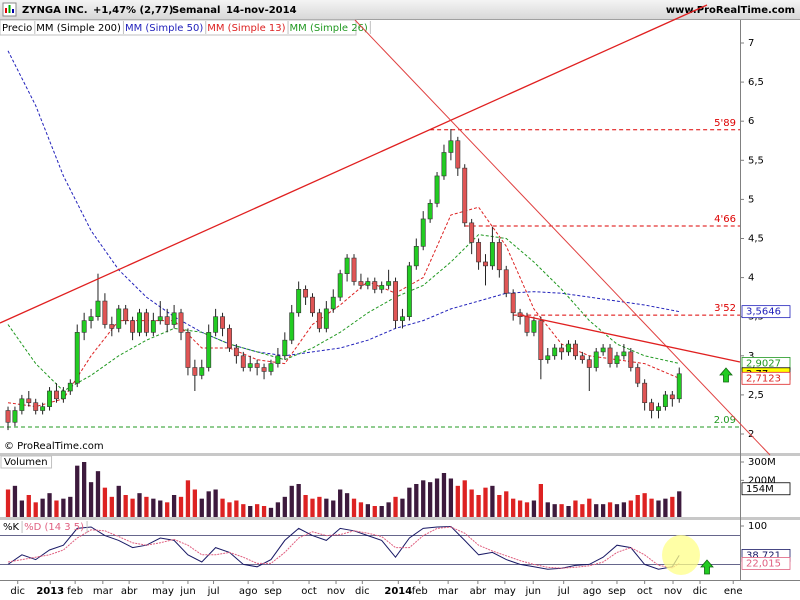 This screenshot has height=600, width=800. I want to click on copyright: © ProRealTime.com, so click(54, 446).